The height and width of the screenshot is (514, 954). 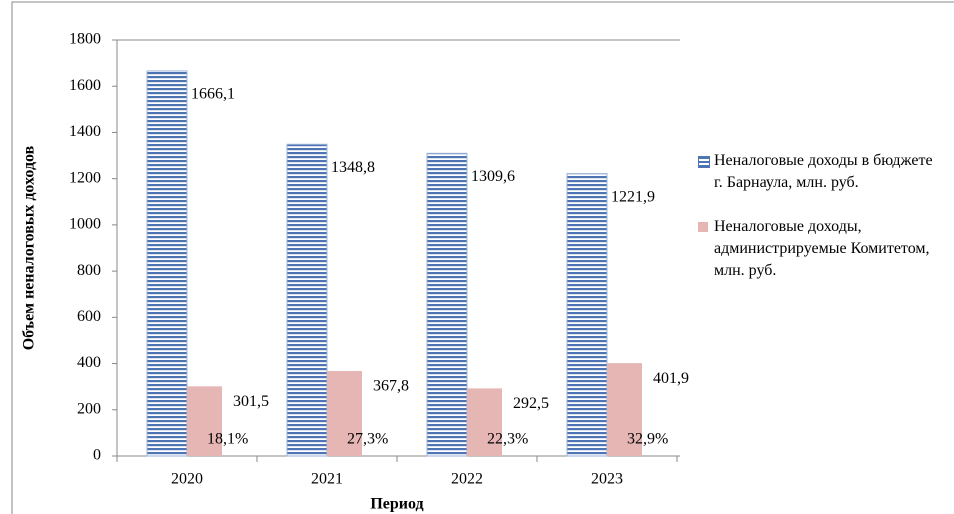 What do you see at coordinates (85, 131) in the screenshot?
I see `y-tick-label: 1400` at bounding box center [85, 131].